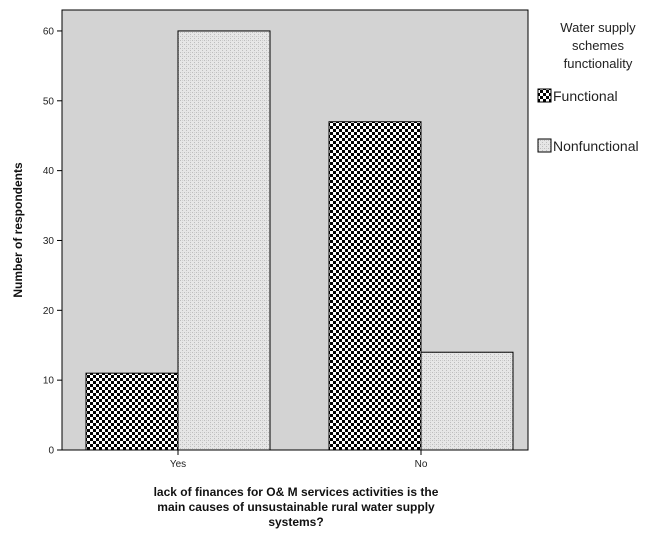 Image resolution: width=665 pixels, height=534 pixels. Describe the element at coordinates (49, 311) in the screenshot. I see `y-tick-label-20: 20` at that location.